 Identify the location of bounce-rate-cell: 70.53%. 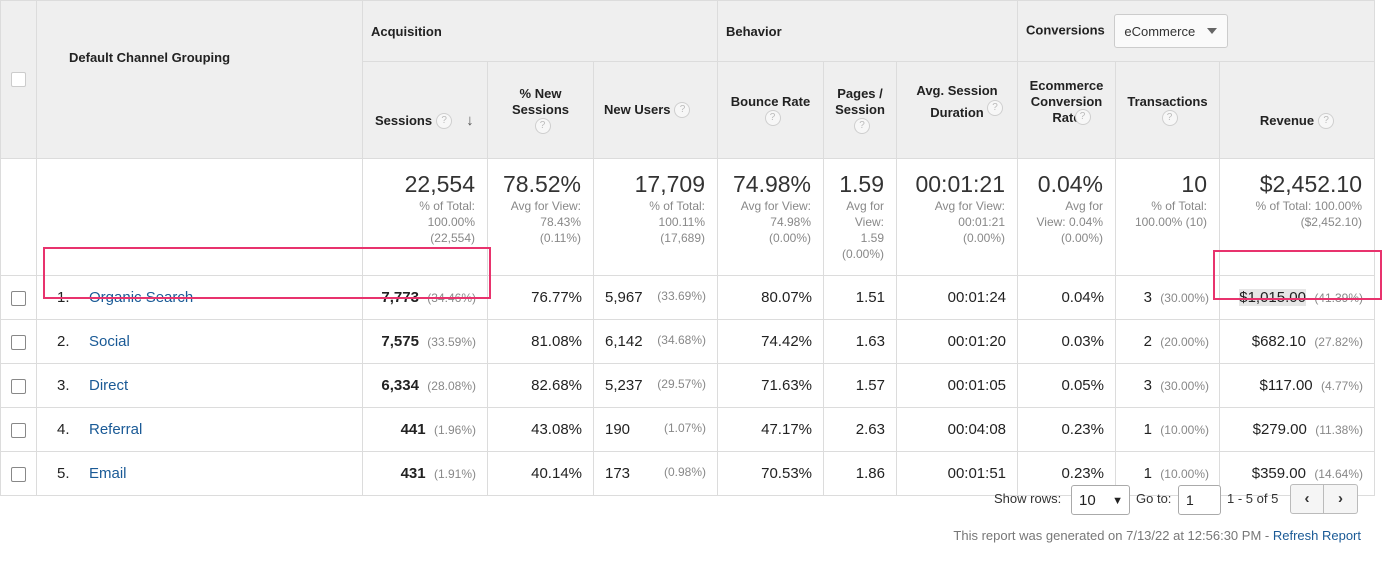
(770, 473).